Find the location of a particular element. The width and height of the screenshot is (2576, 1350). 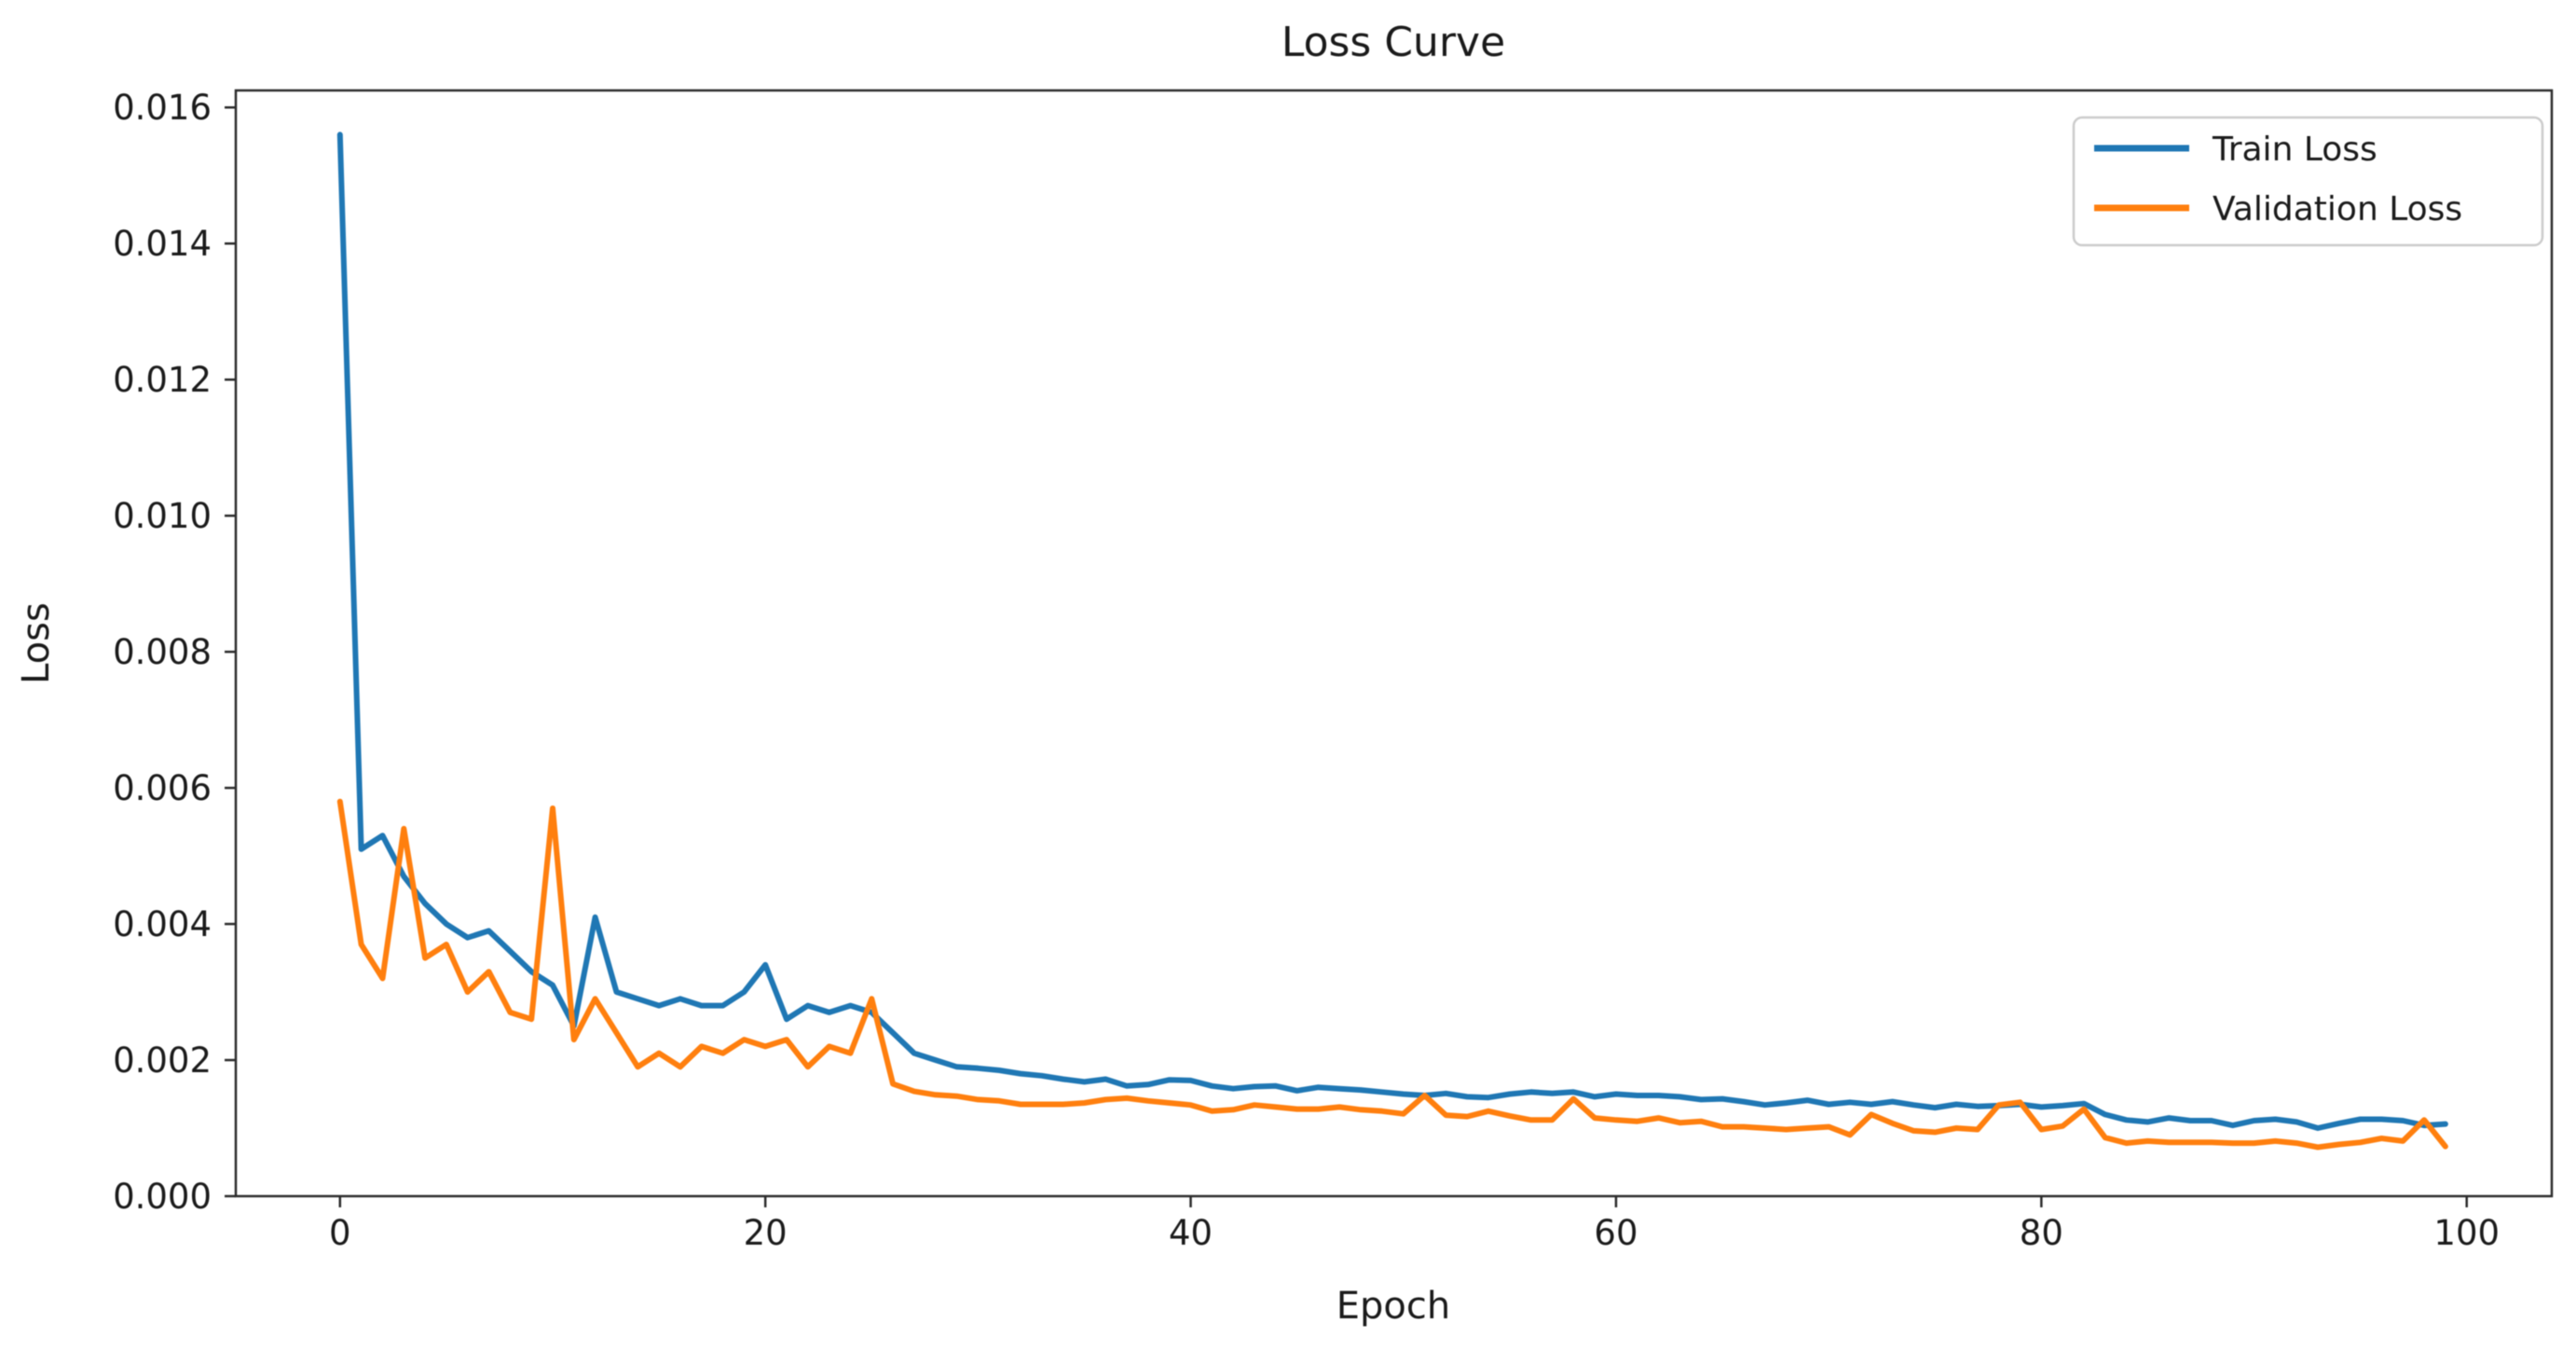

x-tick-label: 100 is located at coordinates (2466, 1233).